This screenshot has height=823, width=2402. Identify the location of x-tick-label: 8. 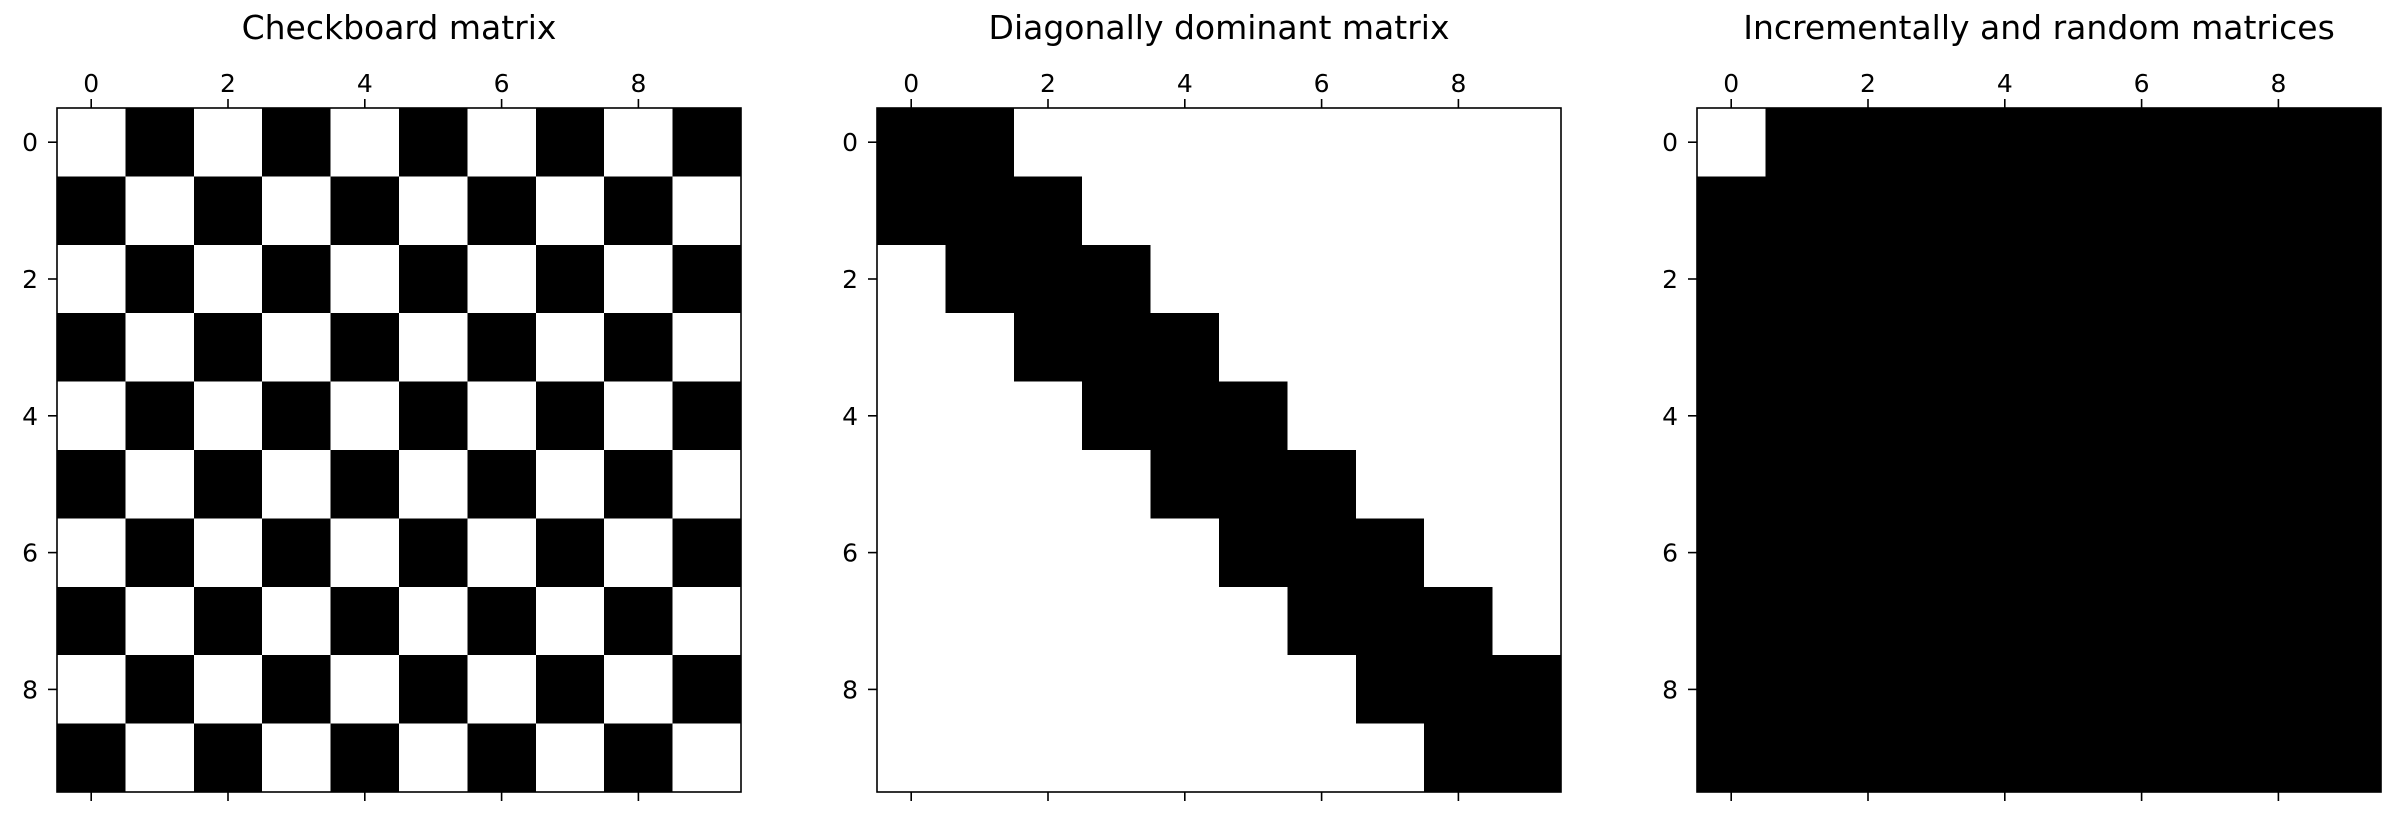
(1458, 83).